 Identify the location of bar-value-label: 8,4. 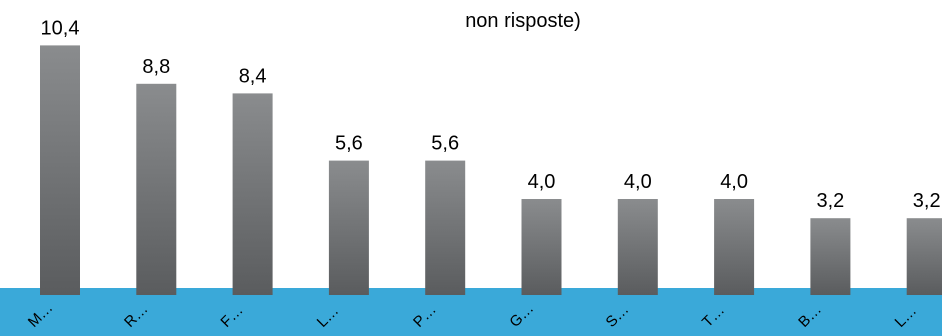
(253, 76).